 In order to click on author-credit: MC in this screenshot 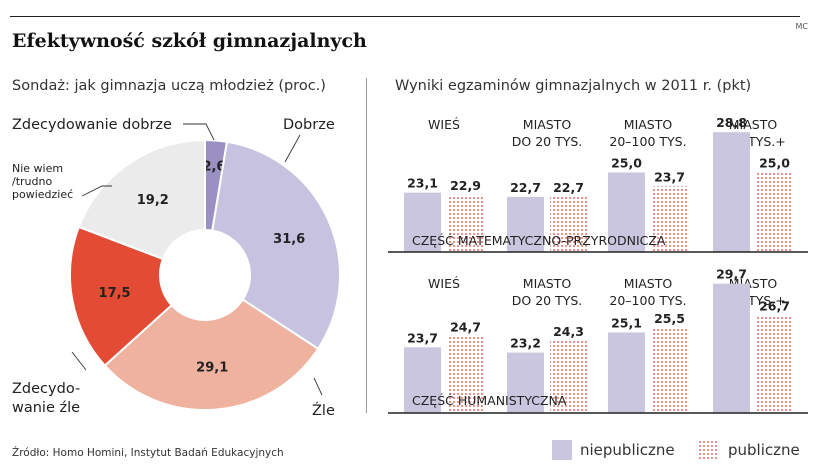, I will do `click(802, 26)`.